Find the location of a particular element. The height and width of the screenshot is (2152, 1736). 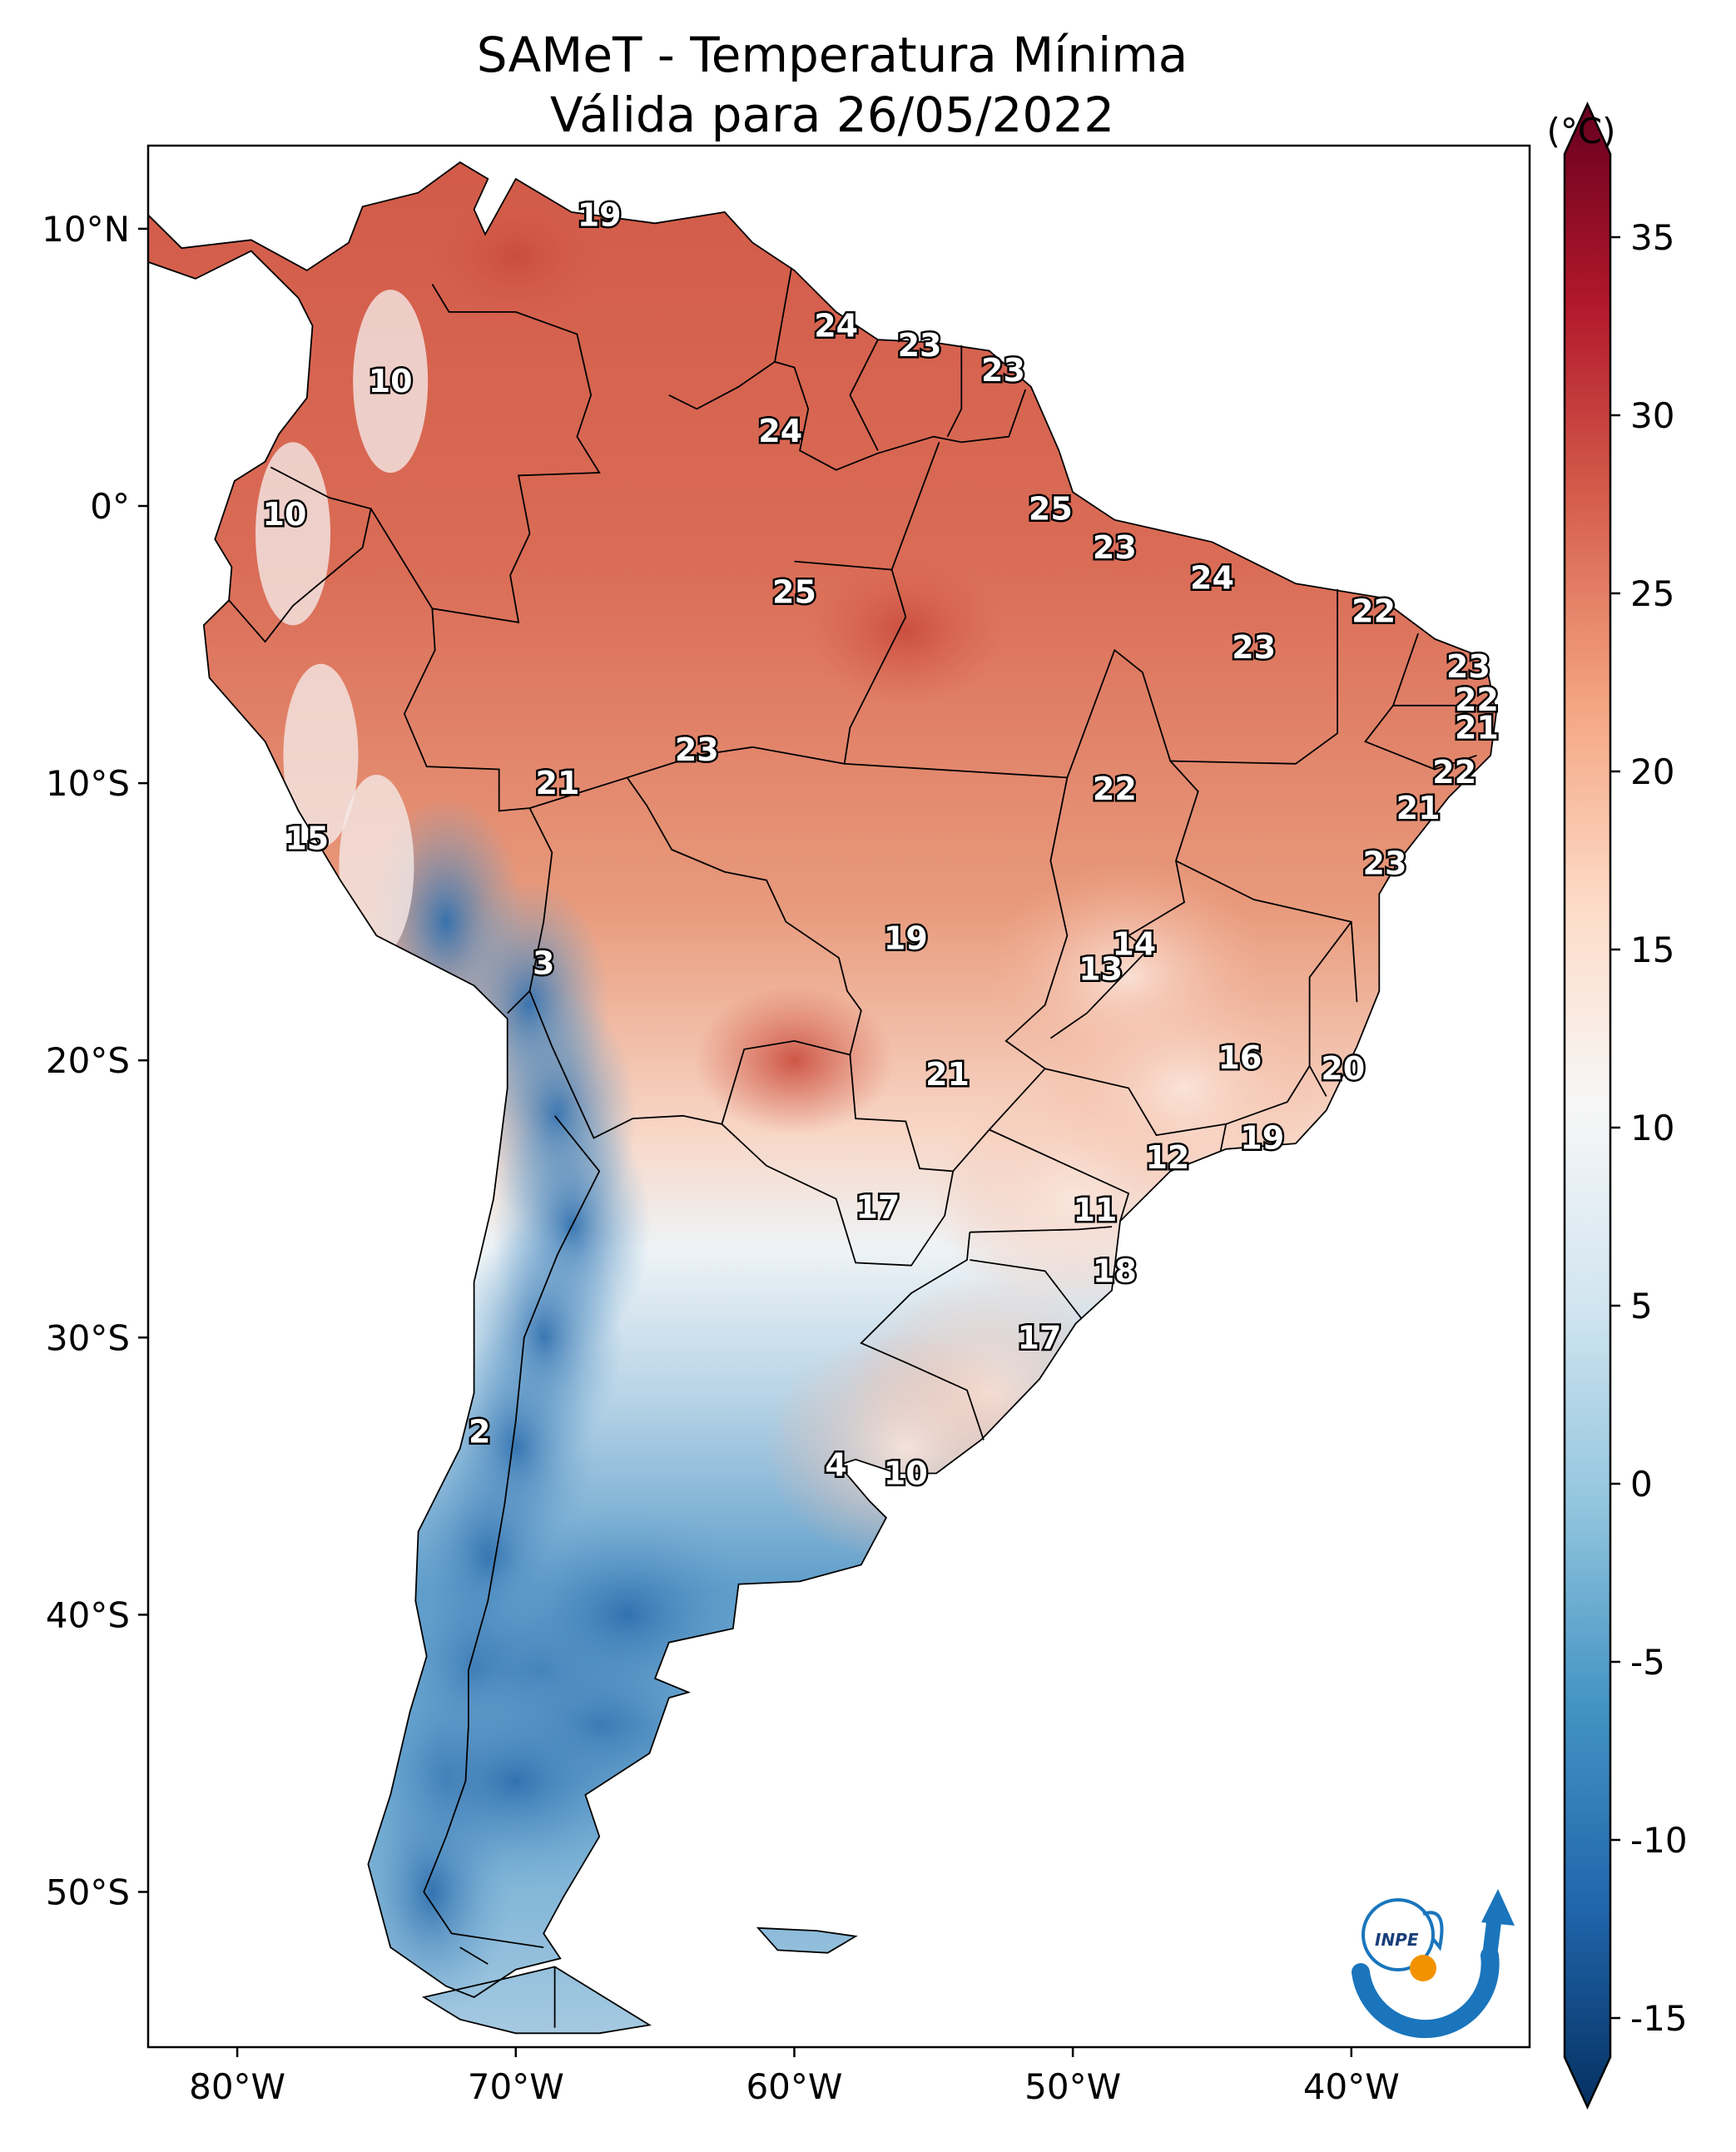

svg-text: INPE is located at coordinates (1397, 1940).